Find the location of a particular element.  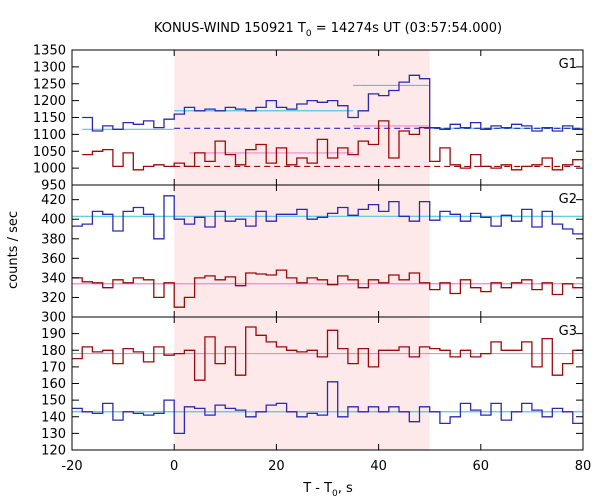

series-red-g2 is located at coordinates (327, 288).